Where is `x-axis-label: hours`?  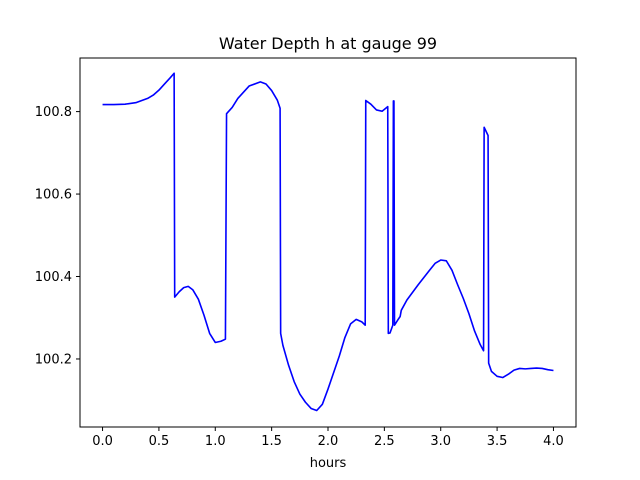
x-axis-label: hours is located at coordinates (328, 463).